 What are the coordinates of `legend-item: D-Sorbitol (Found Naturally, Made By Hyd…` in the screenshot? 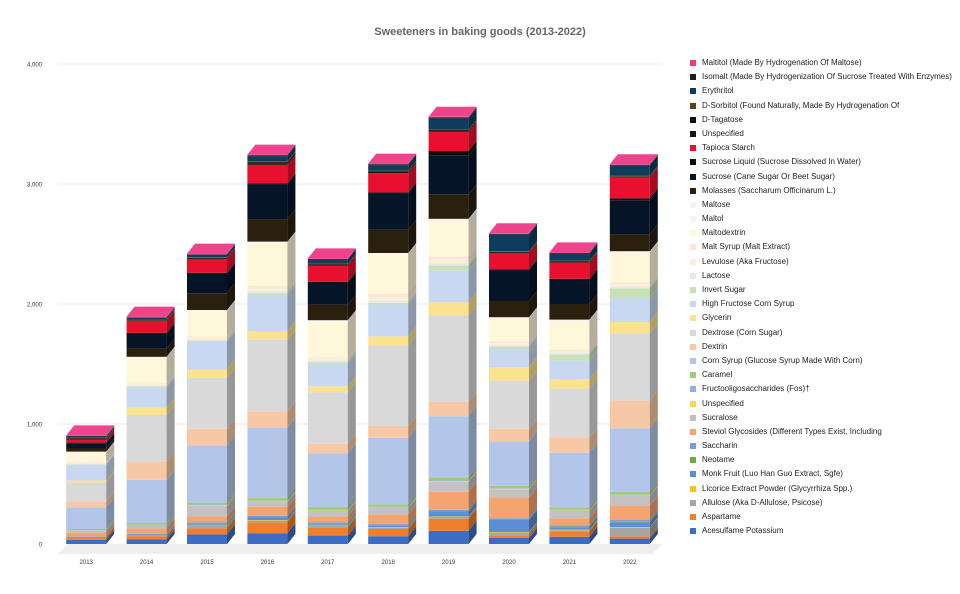 It's located at (822, 106).